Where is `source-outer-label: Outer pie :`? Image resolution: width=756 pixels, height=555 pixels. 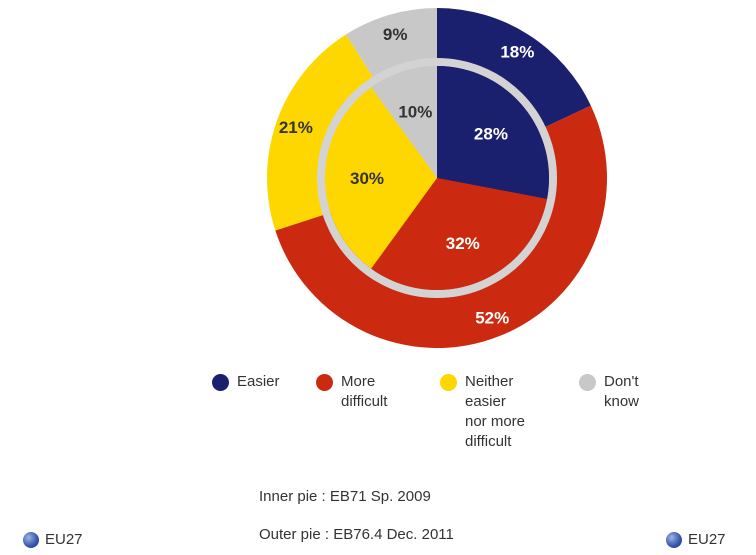 source-outer-label: Outer pie : is located at coordinates (294, 534).